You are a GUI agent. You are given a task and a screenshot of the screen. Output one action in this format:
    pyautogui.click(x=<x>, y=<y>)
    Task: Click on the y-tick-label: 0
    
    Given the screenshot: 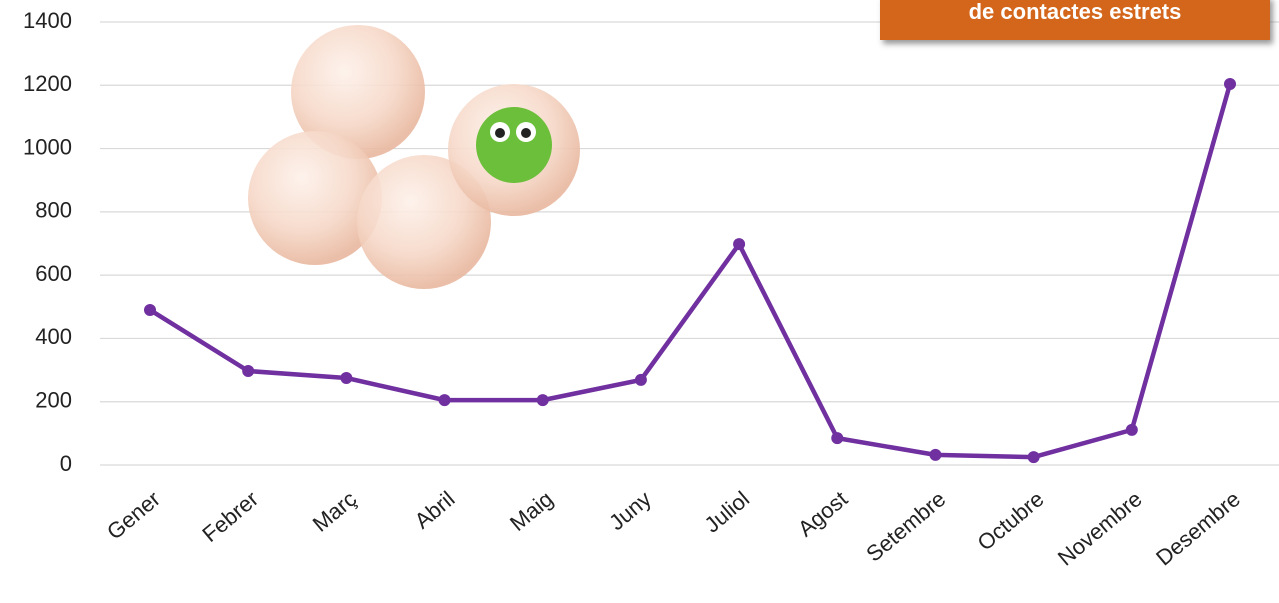 What is the action you would take?
    pyautogui.click(x=66, y=463)
    